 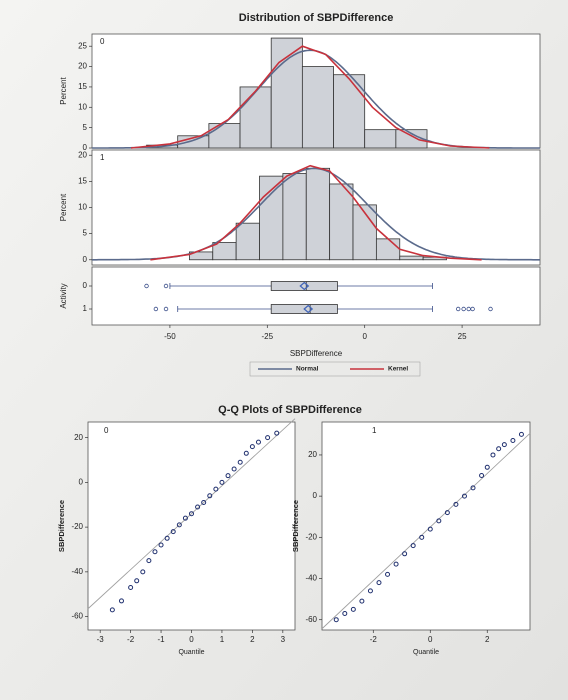 I want to click on x-axis-label: SBPDifference, so click(x=316, y=353).